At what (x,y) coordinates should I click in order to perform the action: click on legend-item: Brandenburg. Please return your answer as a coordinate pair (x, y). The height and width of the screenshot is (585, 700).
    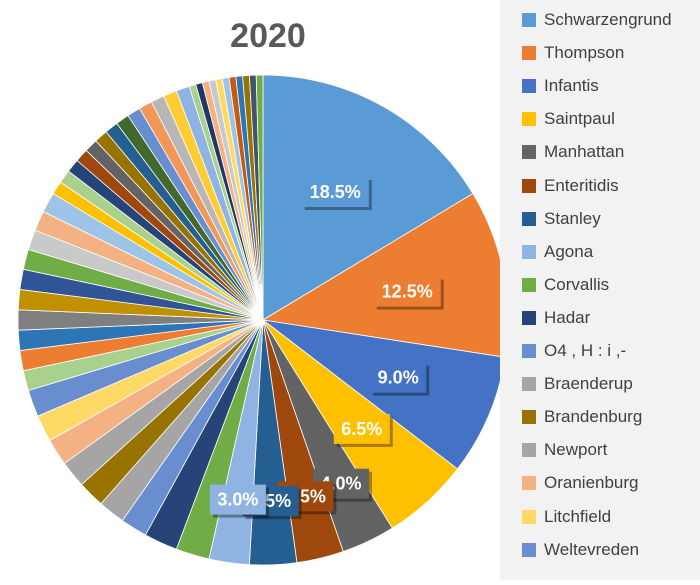
    Looking at the image, I should click on (582, 417).